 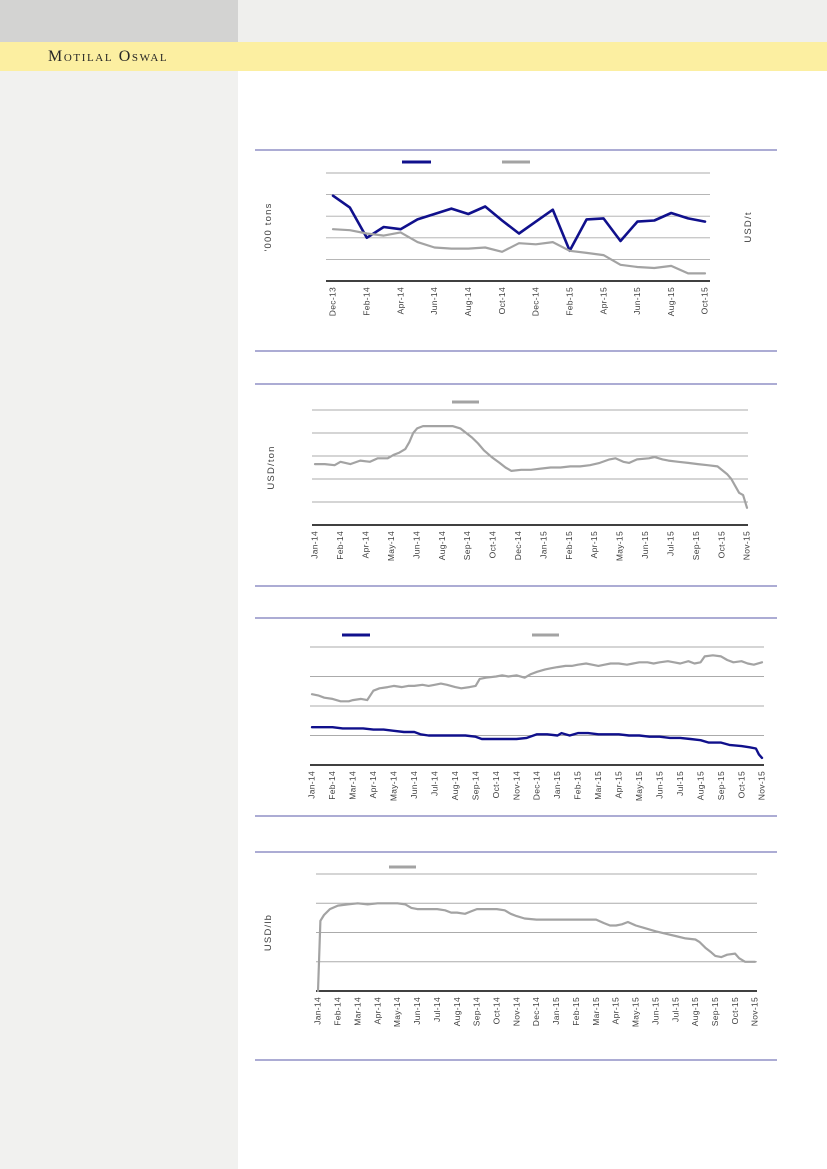 What do you see at coordinates (748, 226) in the screenshot?
I see `y-axis-label-right: USD/t` at bounding box center [748, 226].